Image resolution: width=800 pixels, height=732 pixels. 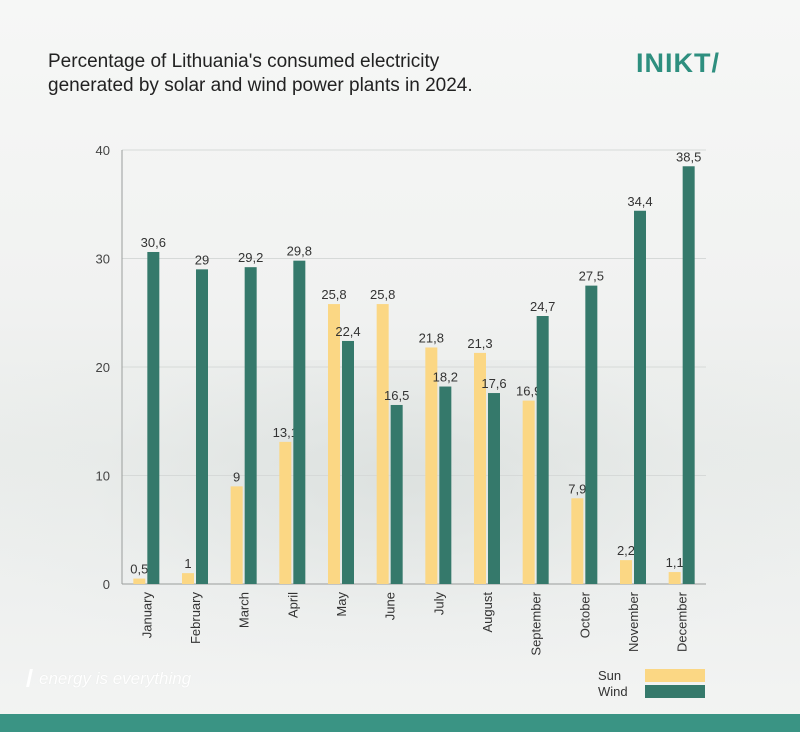 I want to click on data-label-sun: 2,2, so click(x=626, y=550).